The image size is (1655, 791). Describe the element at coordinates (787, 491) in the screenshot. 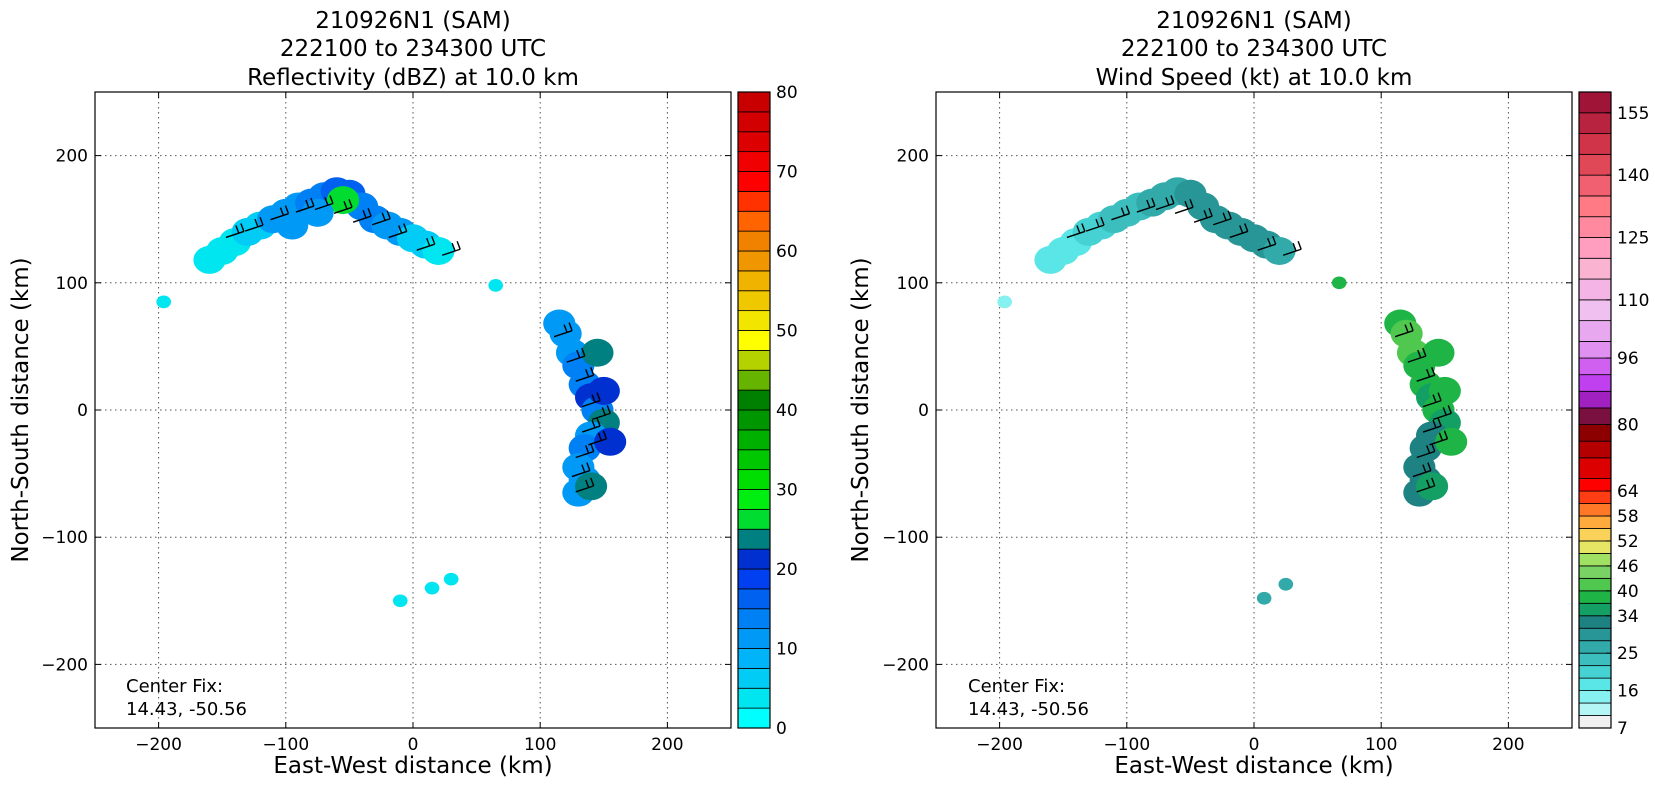

I see `colorbar-tick-label: 30` at that location.